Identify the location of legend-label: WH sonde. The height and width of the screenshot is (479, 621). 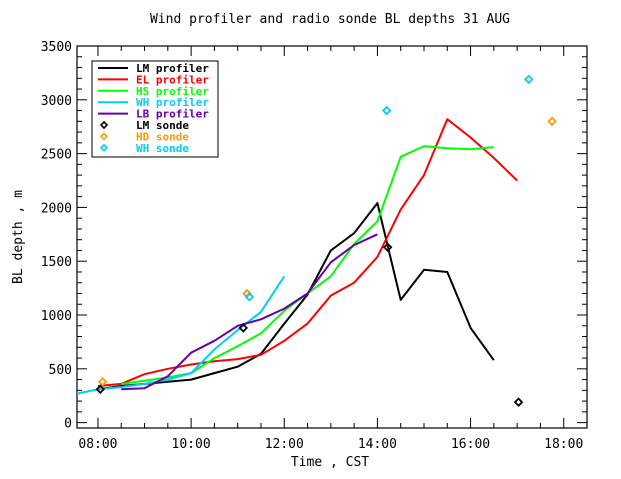
(162, 148).